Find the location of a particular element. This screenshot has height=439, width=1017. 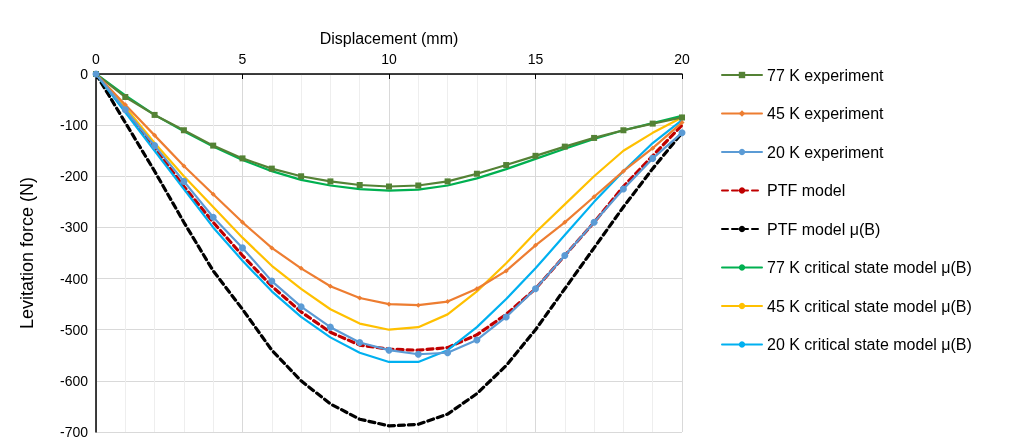

y-tick-label: -400 is located at coordinates (74, 278).